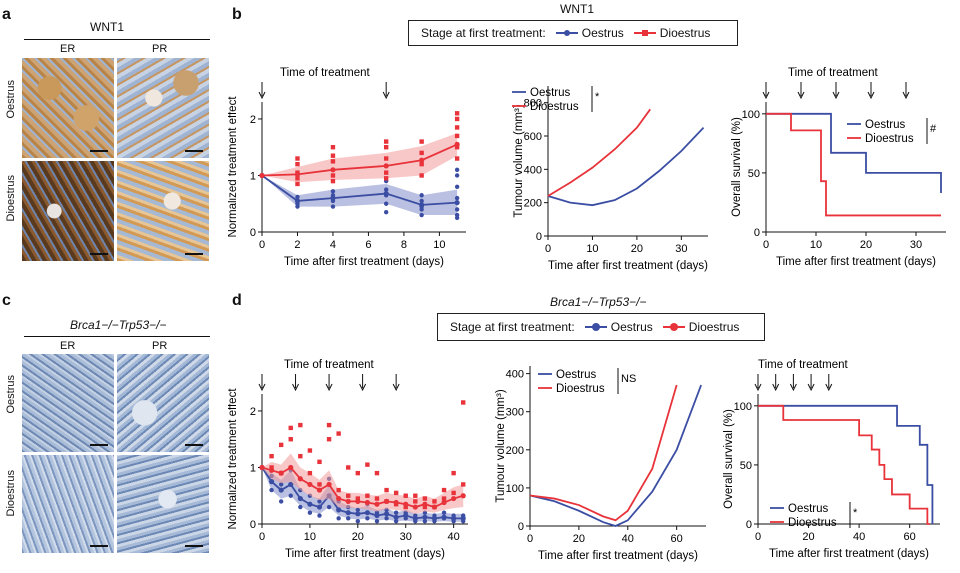 Image resolution: width=960 pixels, height=573 pixels. Describe the element at coordinates (117, 336) in the screenshot. I see `panel-c-rule` at that location.